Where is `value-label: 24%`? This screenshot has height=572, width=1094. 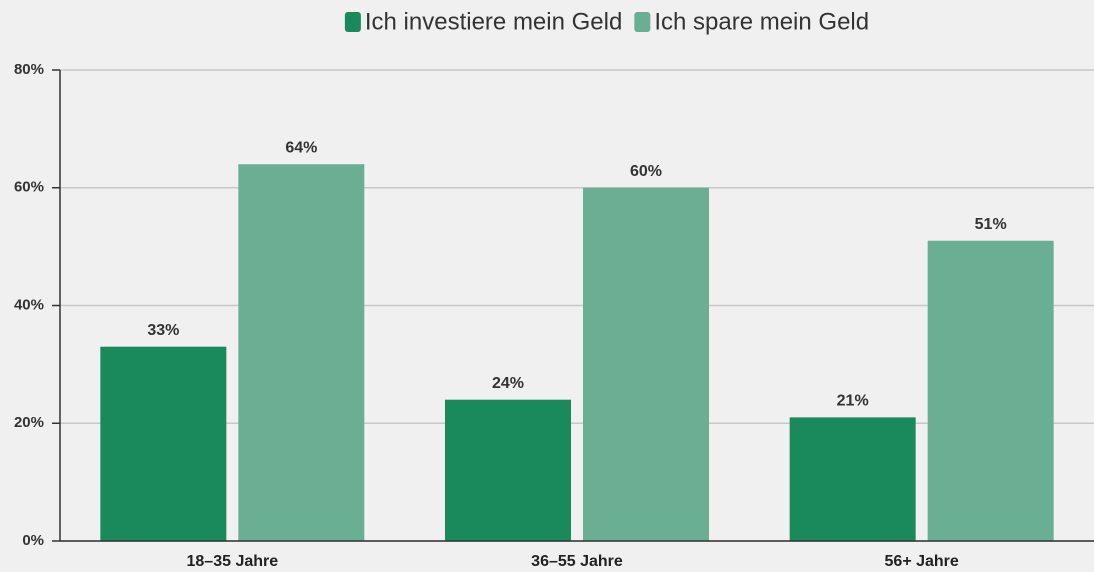
value-label: 24% is located at coordinates (508, 383).